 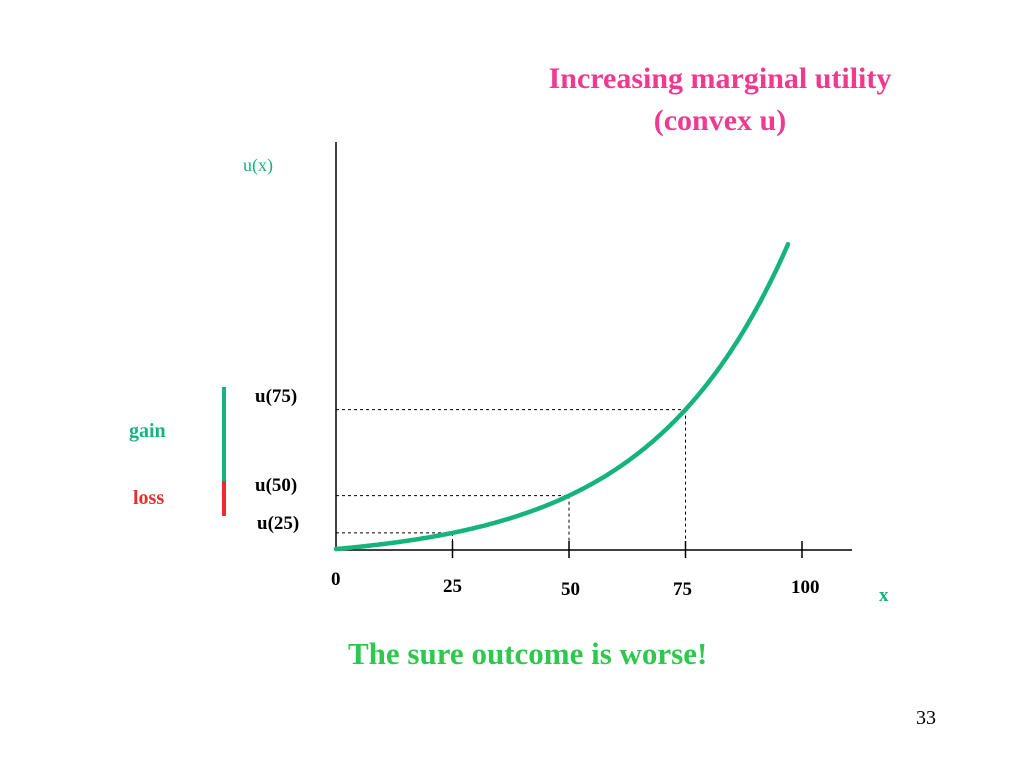 I want to click on u50-label: u(50), so click(x=276, y=485).